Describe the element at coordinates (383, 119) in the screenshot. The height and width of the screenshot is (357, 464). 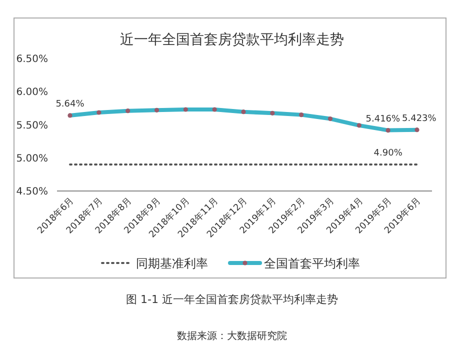
I see `value-label: 5.416%` at that location.